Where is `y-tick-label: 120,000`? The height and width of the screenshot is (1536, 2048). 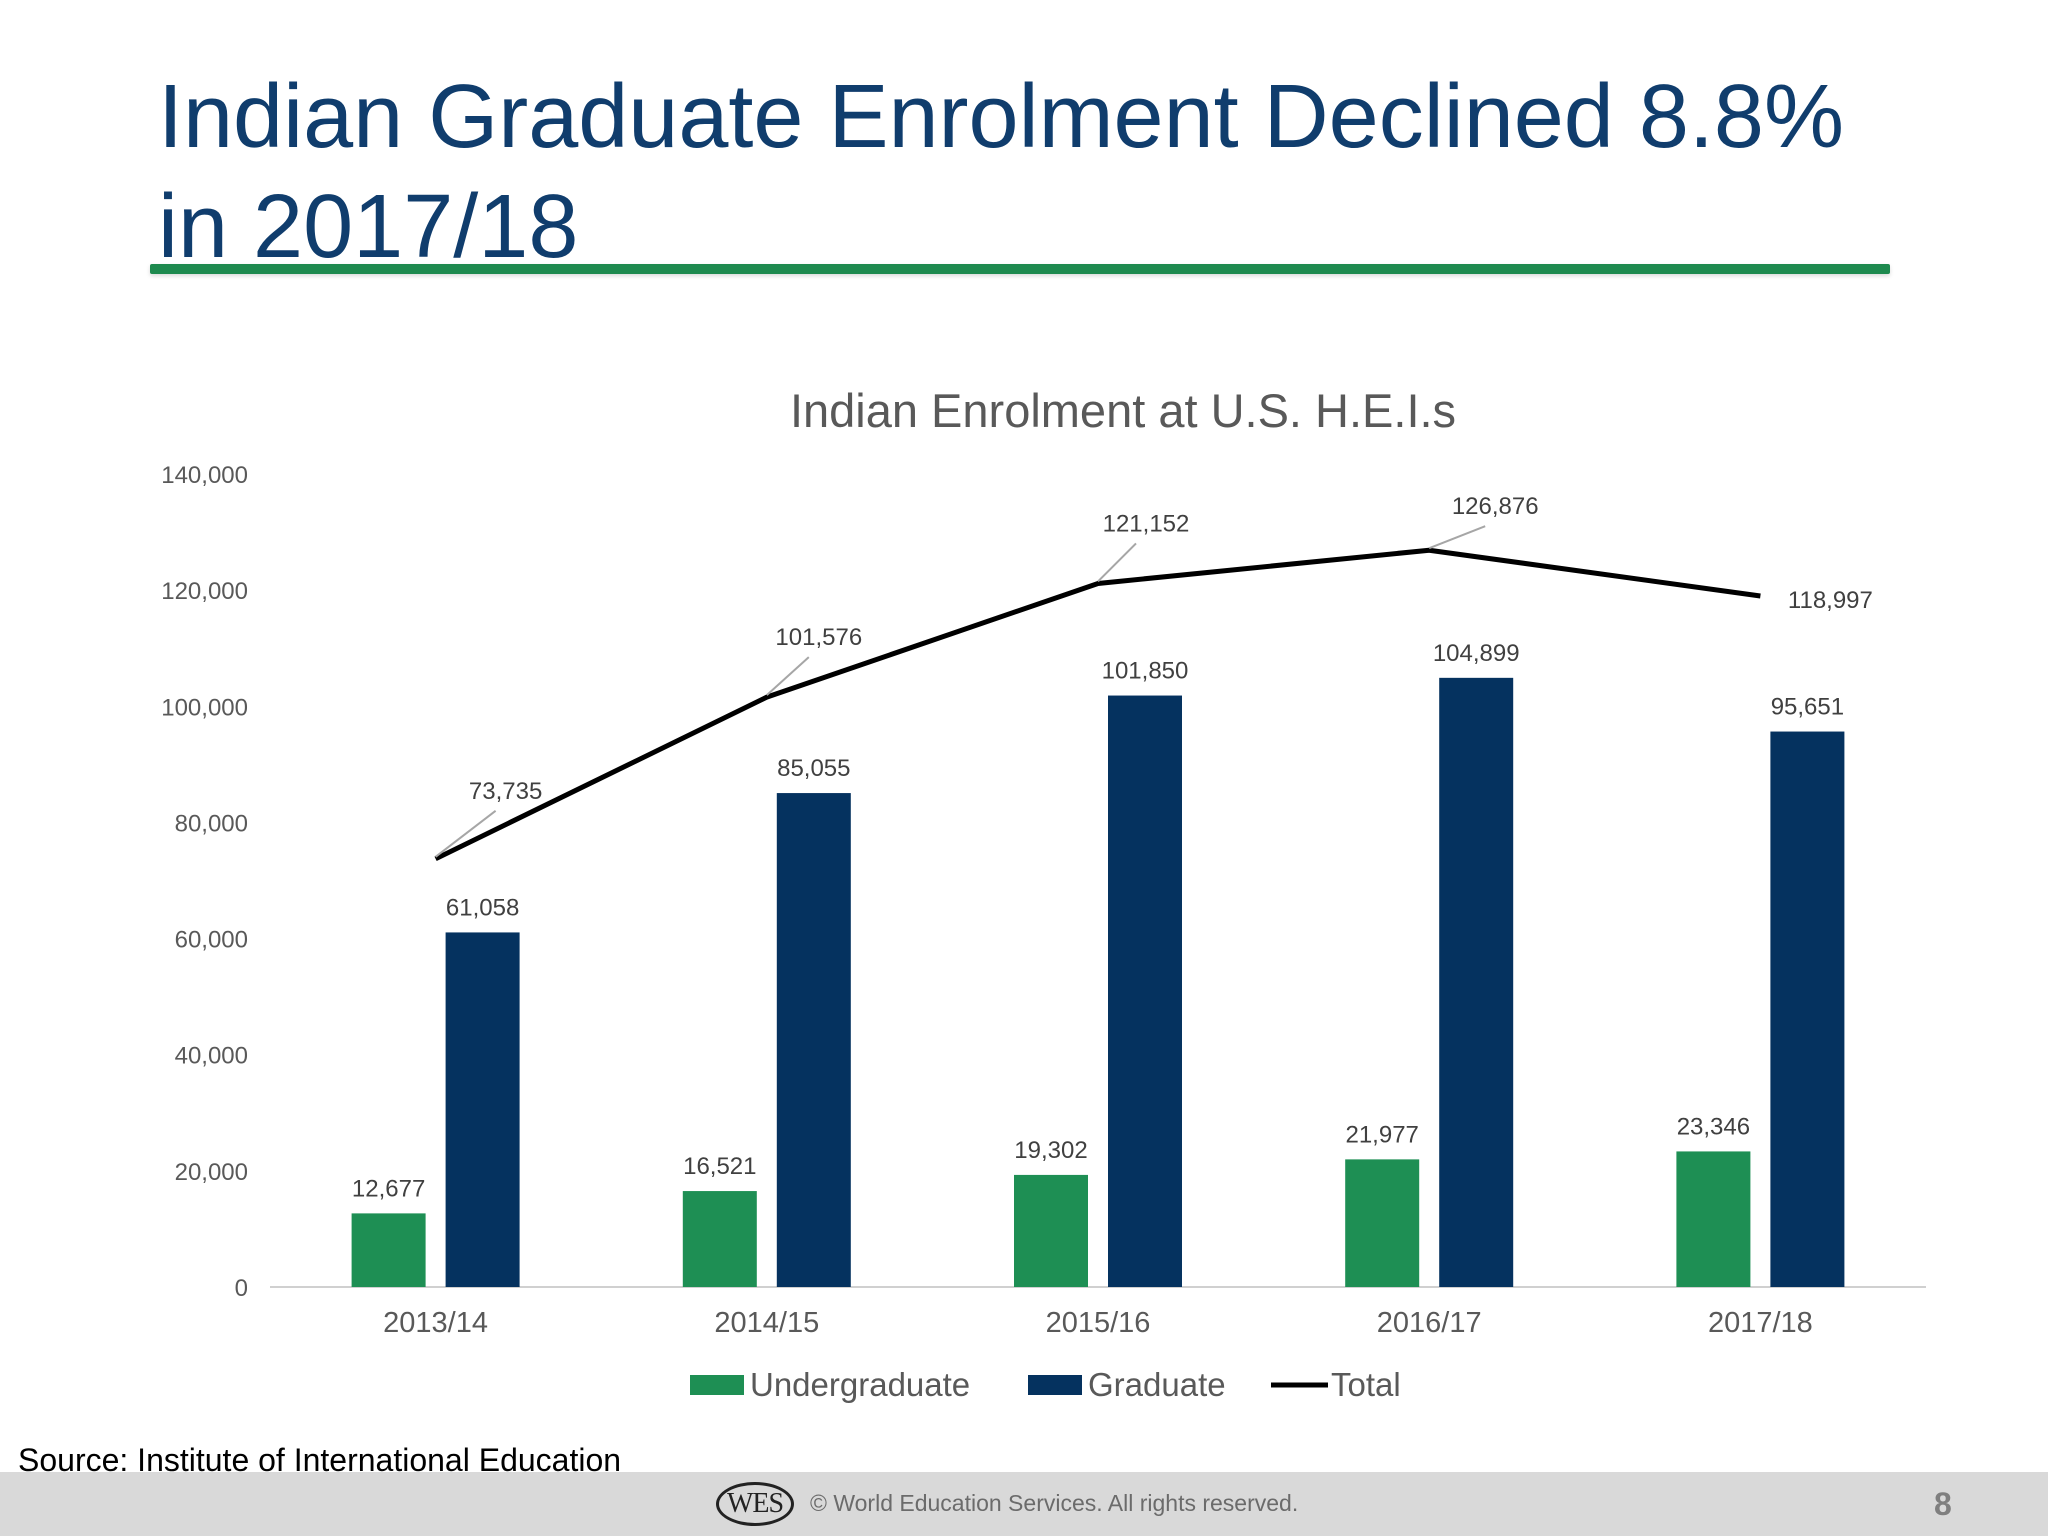 y-tick-label: 120,000 is located at coordinates (204, 591).